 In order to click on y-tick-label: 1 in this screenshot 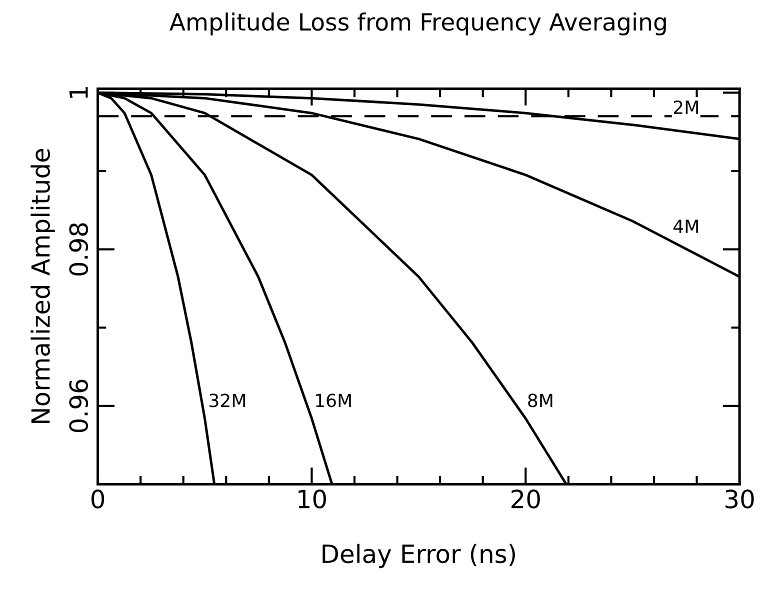, I will do `click(79, 92)`.